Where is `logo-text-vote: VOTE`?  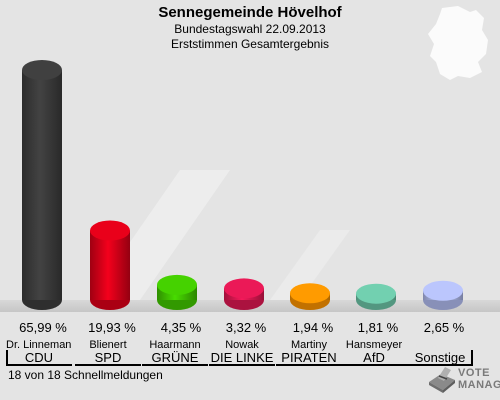
logo-text-vote: VOTE is located at coordinates (474, 373).